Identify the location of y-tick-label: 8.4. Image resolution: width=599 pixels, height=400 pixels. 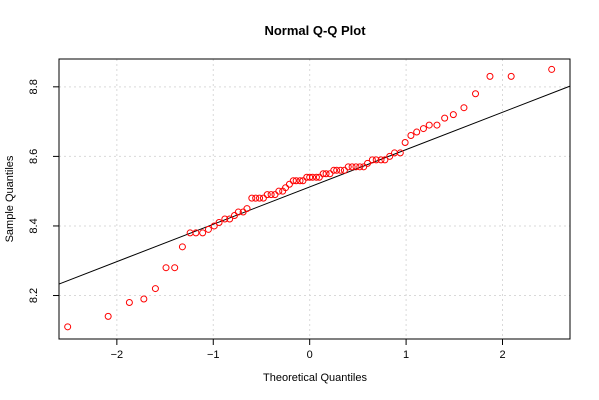
(34, 225).